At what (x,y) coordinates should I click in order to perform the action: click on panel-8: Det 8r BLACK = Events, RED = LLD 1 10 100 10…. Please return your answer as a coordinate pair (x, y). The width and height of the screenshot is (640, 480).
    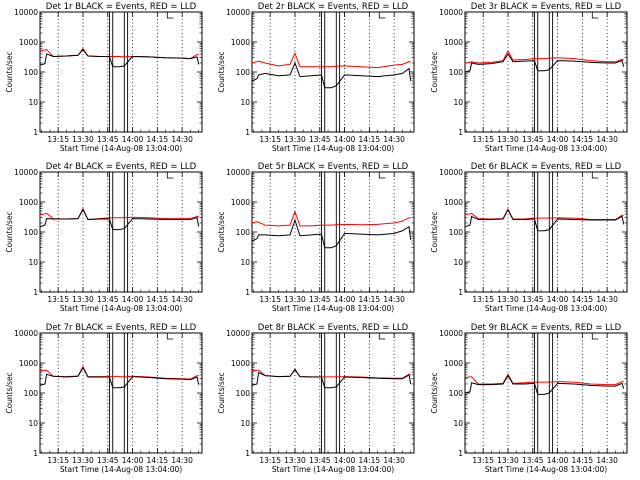
    Looking at the image, I should click on (316, 398).